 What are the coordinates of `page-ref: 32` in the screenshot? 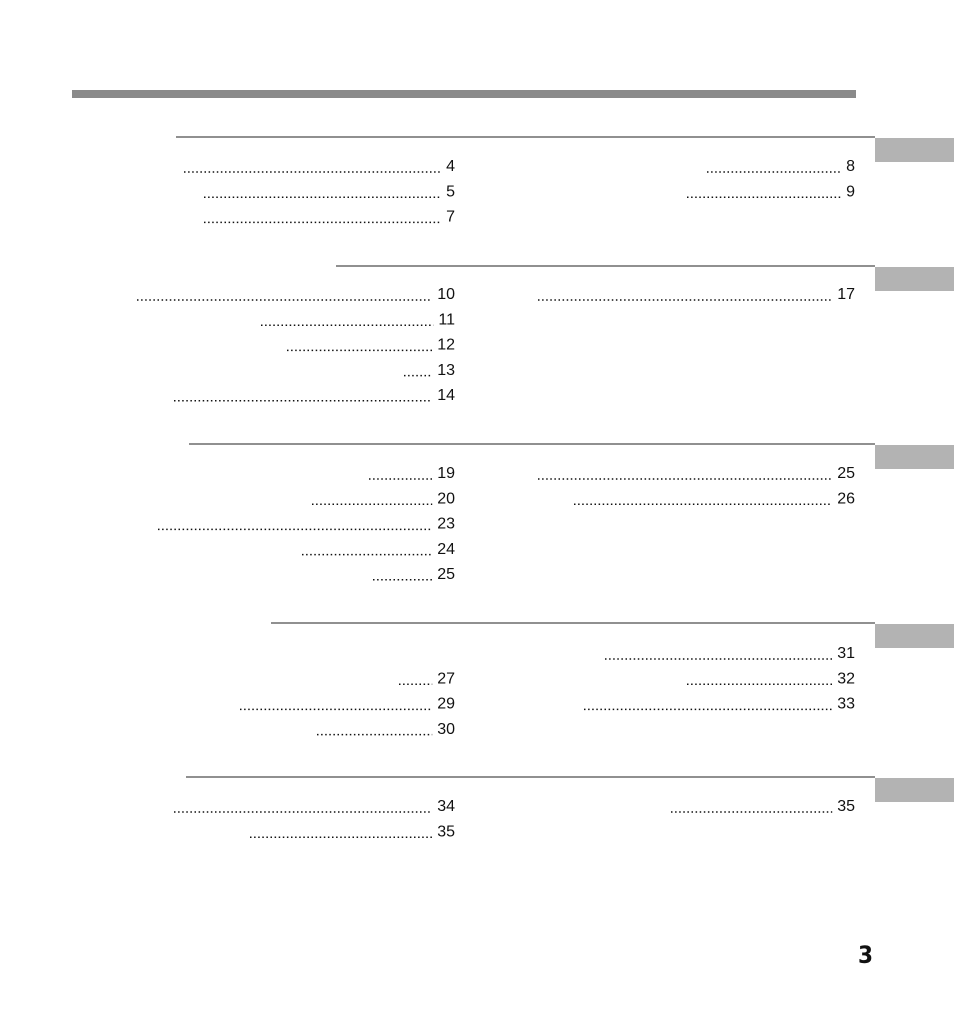 It's located at (846, 678).